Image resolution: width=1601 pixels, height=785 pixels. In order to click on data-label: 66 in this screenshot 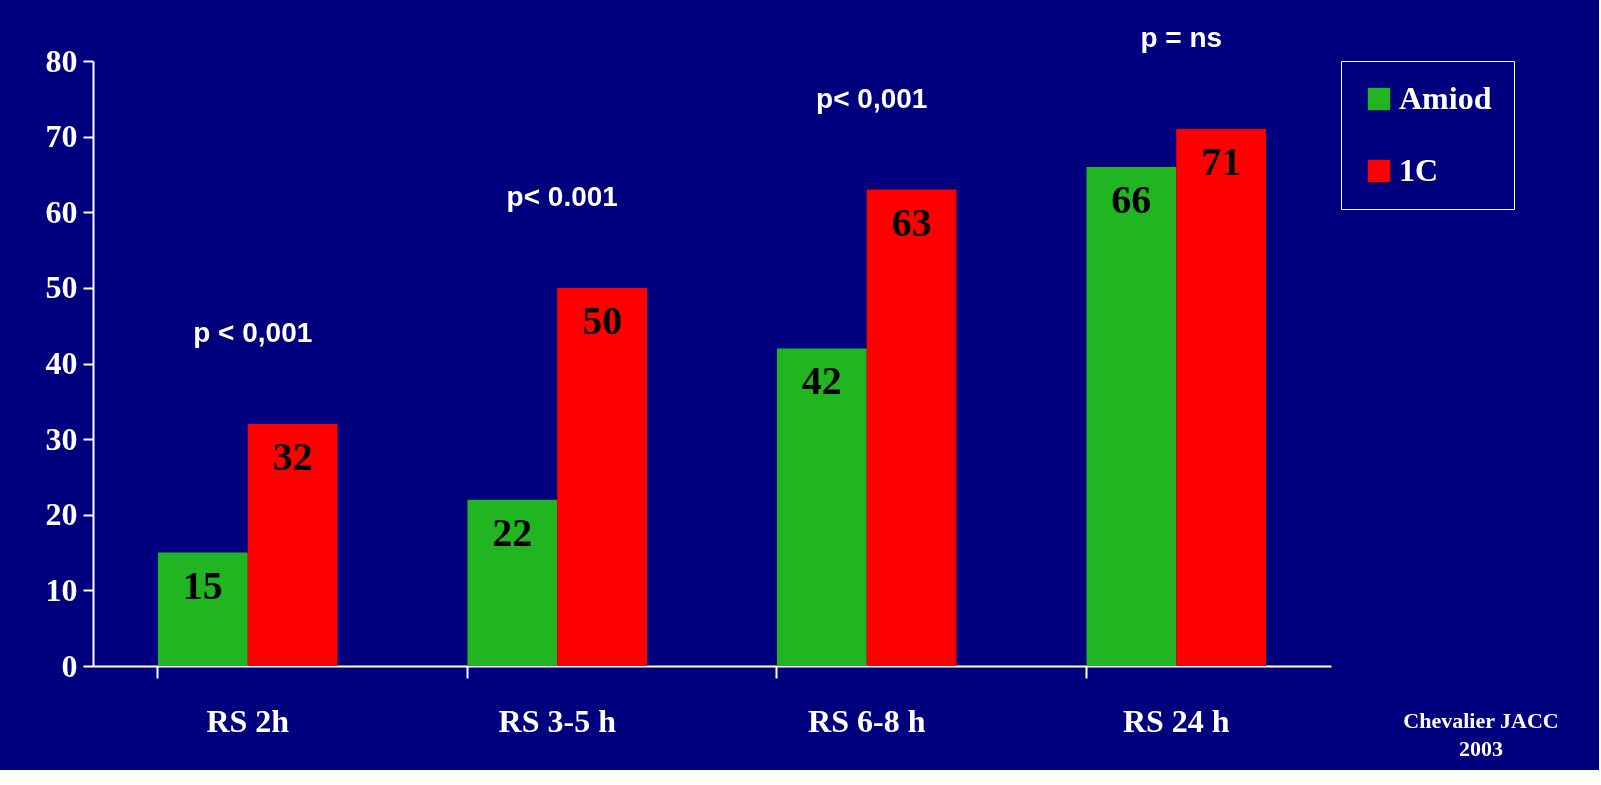, I will do `click(1131, 199)`.